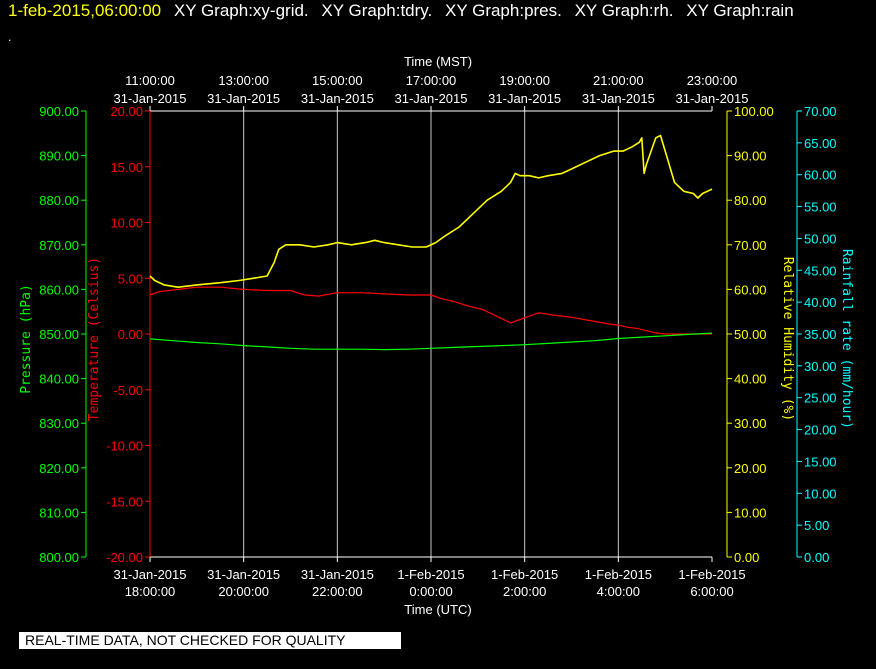 This screenshot has height=669, width=876. I want to click on humidity-tick-label: 50.00, so click(750, 334).